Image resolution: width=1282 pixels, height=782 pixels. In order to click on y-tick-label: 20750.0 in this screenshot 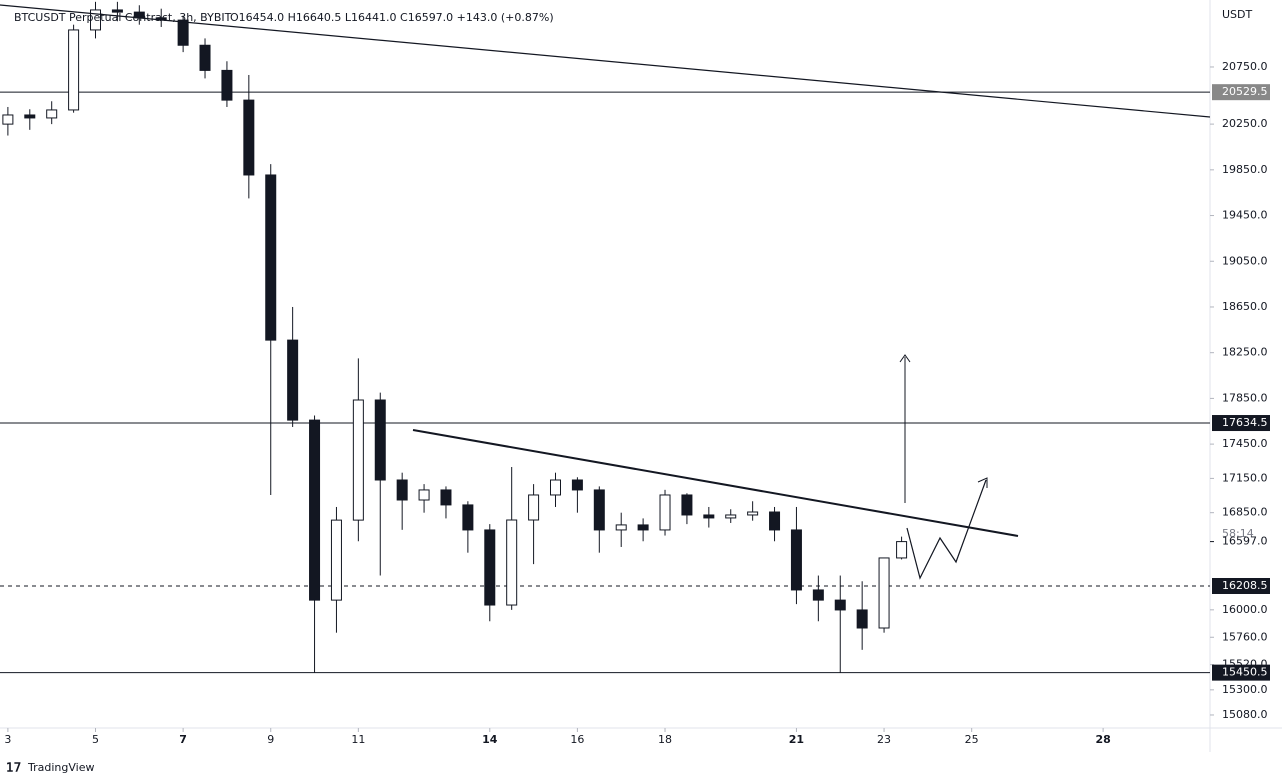, I will do `click(1245, 66)`.